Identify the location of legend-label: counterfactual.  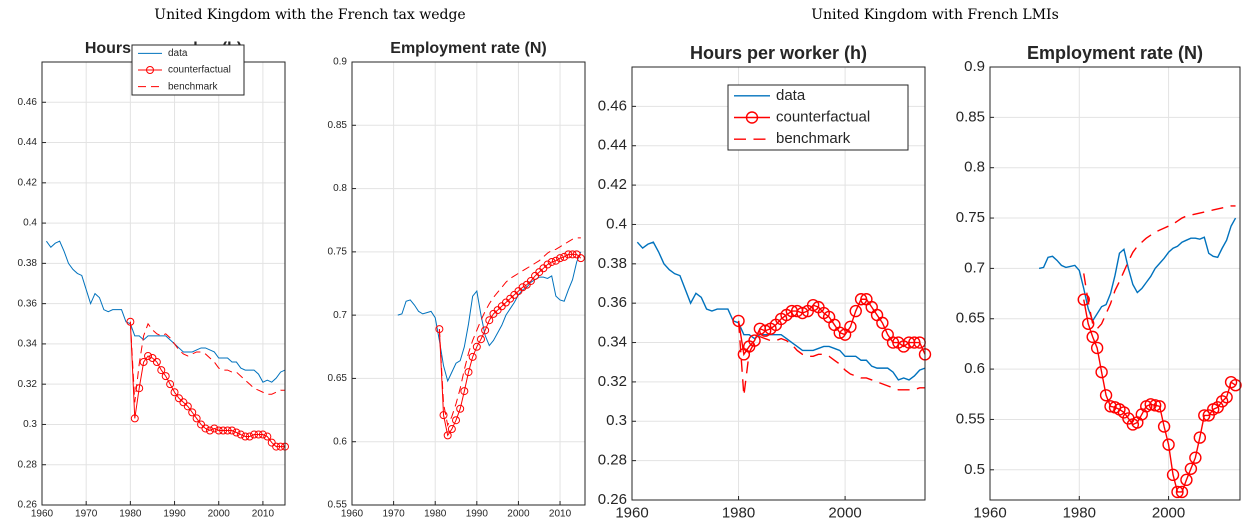
(199, 70).